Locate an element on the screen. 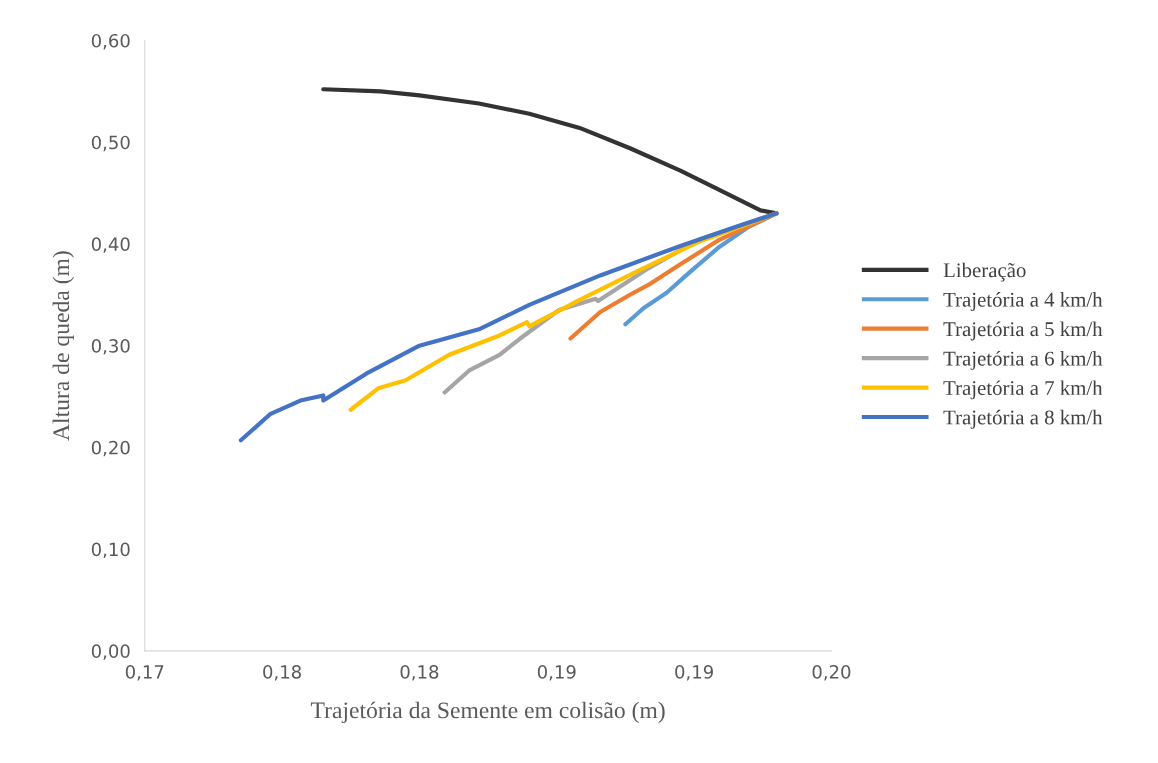  y-tick-label: 0,00 is located at coordinates (110, 652).